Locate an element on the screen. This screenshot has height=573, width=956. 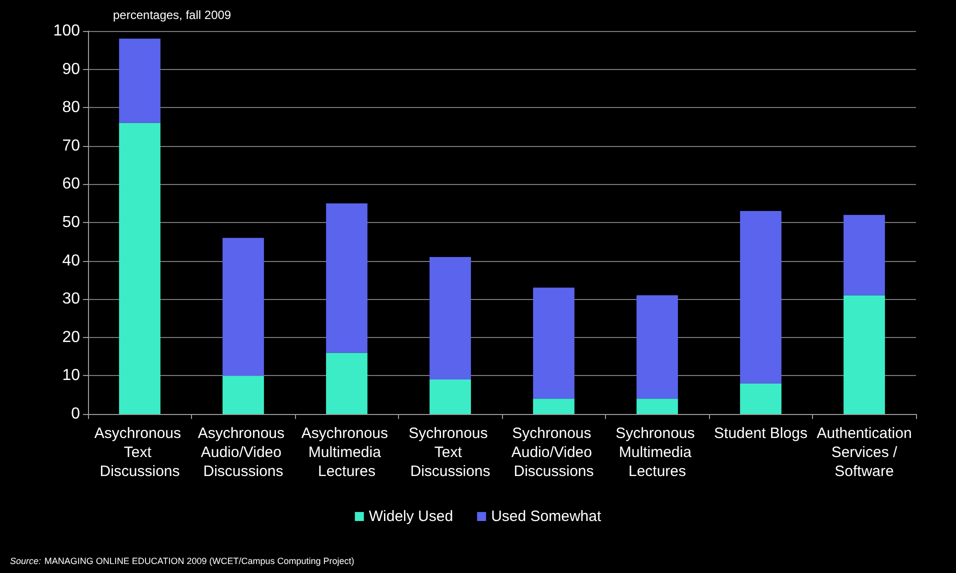
y-tick-label: 70 is located at coordinates (71, 145).